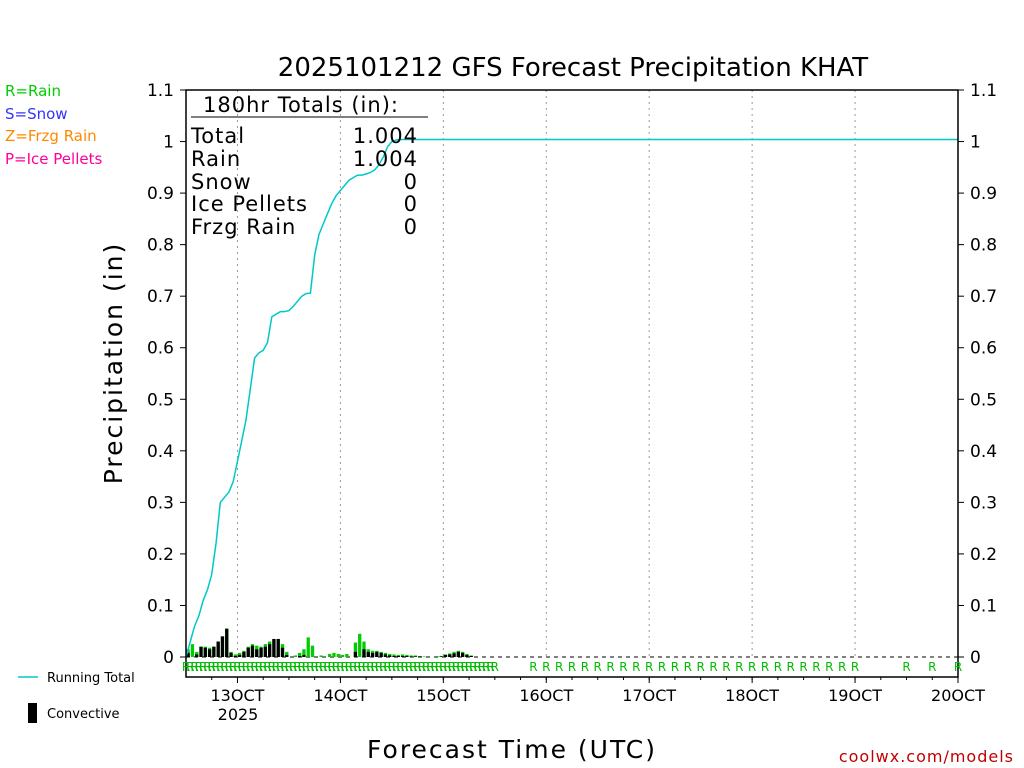 The width and height of the screenshot is (1024, 768). I want to click on y-tick-label-right: 1, so click(975, 143).